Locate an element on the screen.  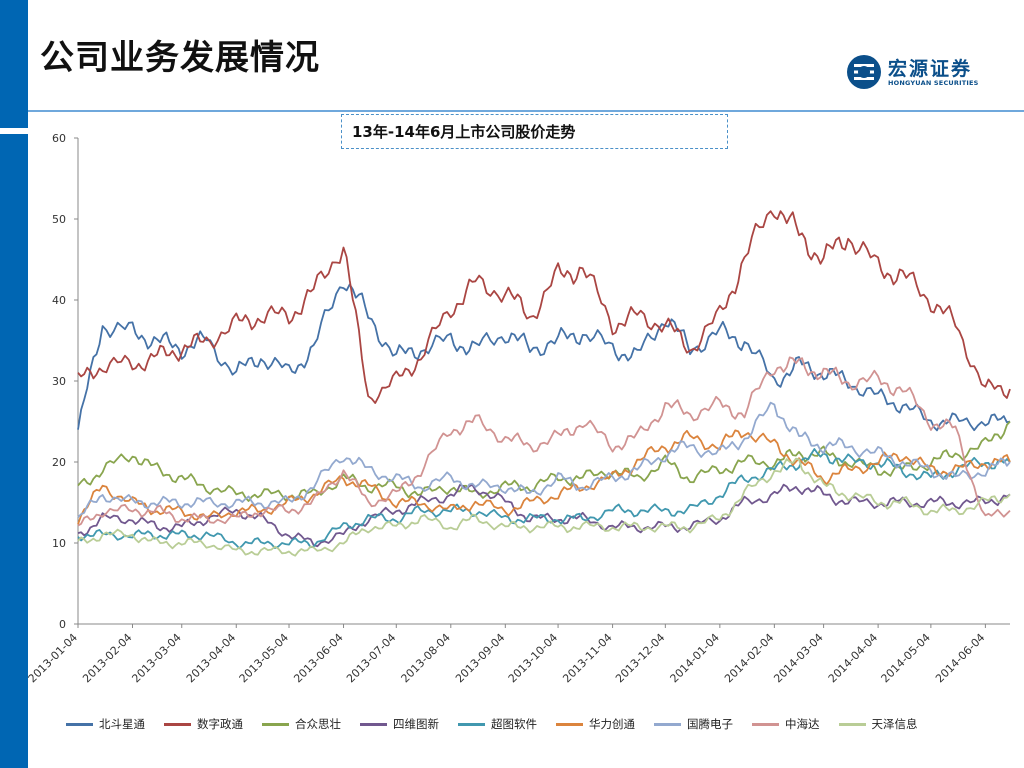
x-tick-label: 2013-09-04 is located at coordinates (480, 658).